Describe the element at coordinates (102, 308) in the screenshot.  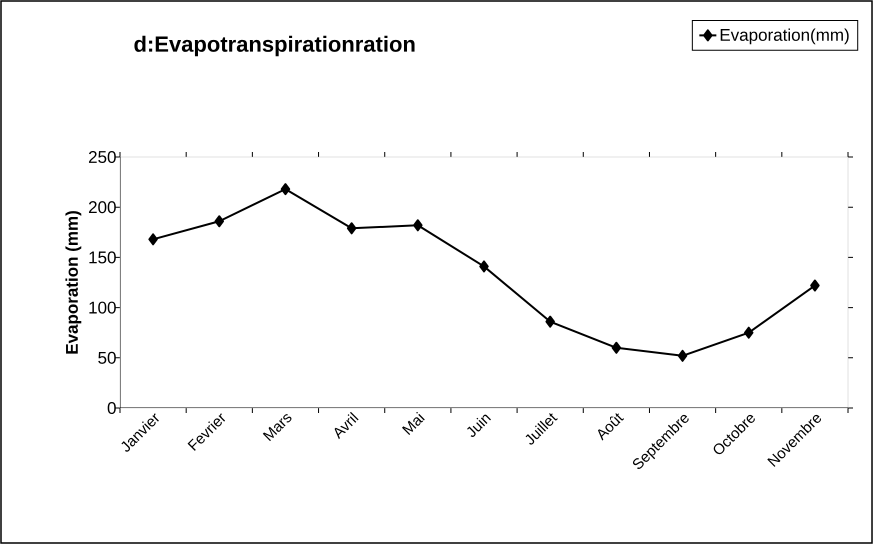
I see `y-tick-label: 100` at that location.